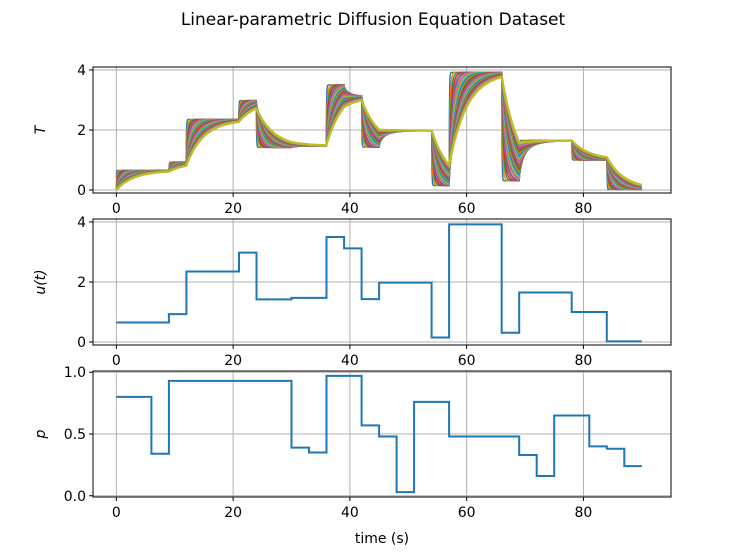  I want to click on y-tick-label: 0.5, so click(75, 435).